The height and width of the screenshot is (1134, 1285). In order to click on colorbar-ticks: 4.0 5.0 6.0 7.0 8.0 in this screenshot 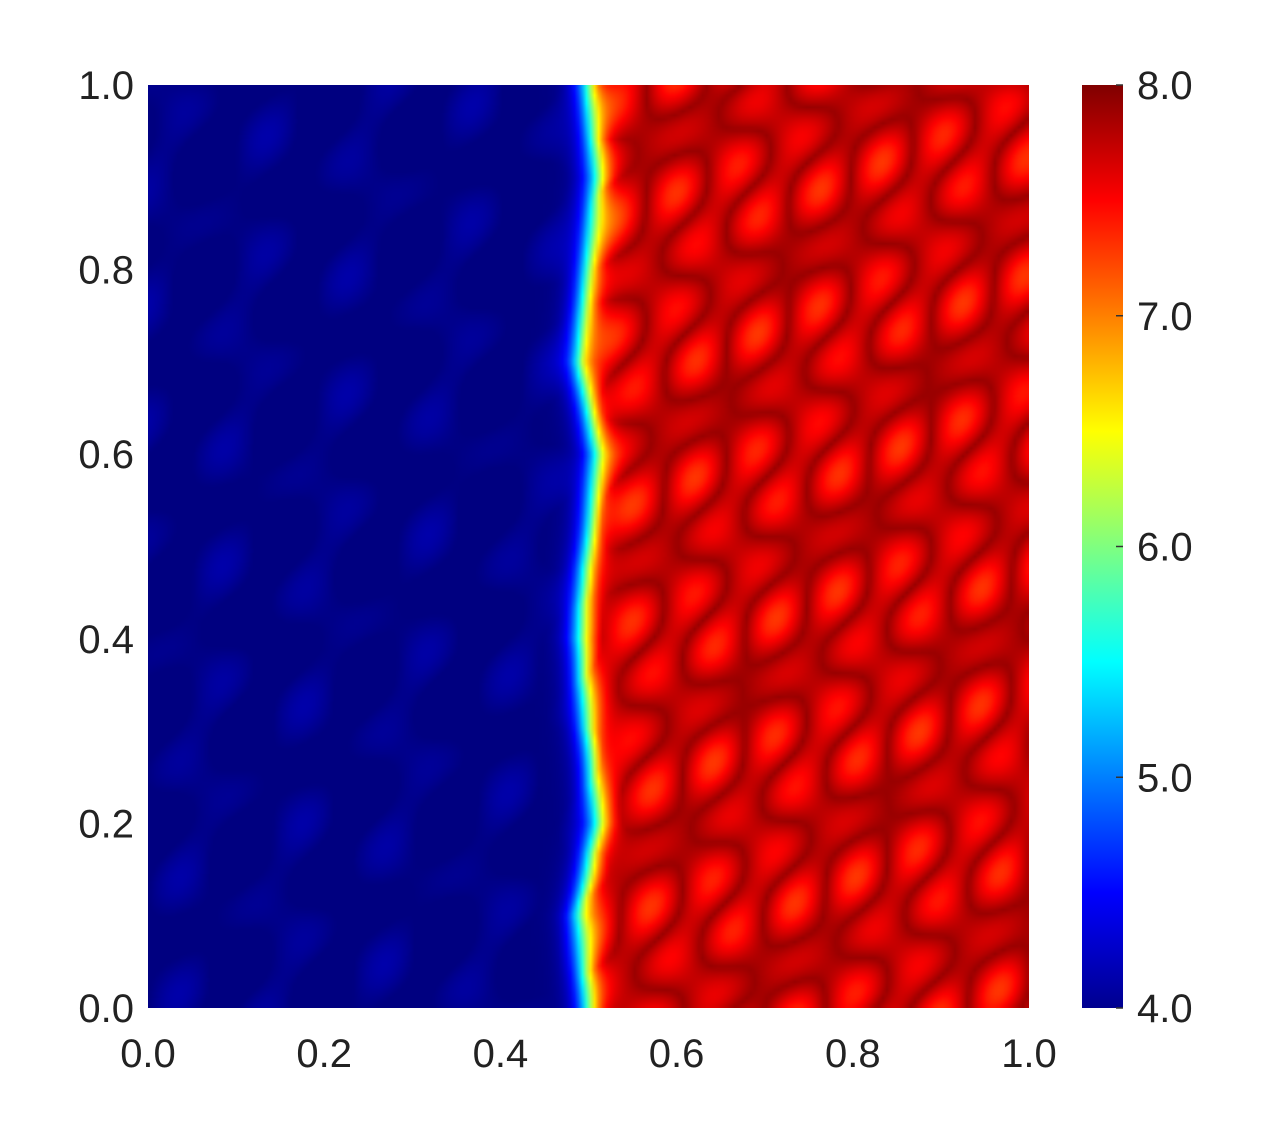, I will do `click(1154, 547)`.